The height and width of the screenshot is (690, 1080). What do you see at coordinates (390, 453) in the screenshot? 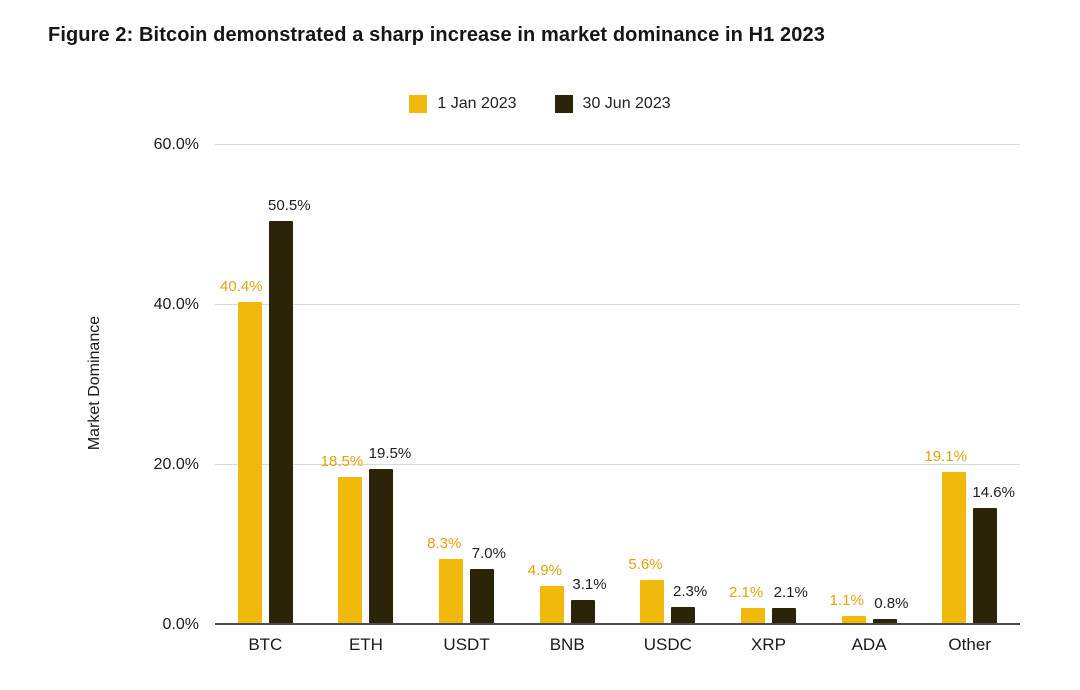
I see `bar-value-label-eth-jun: 19.5%` at bounding box center [390, 453].